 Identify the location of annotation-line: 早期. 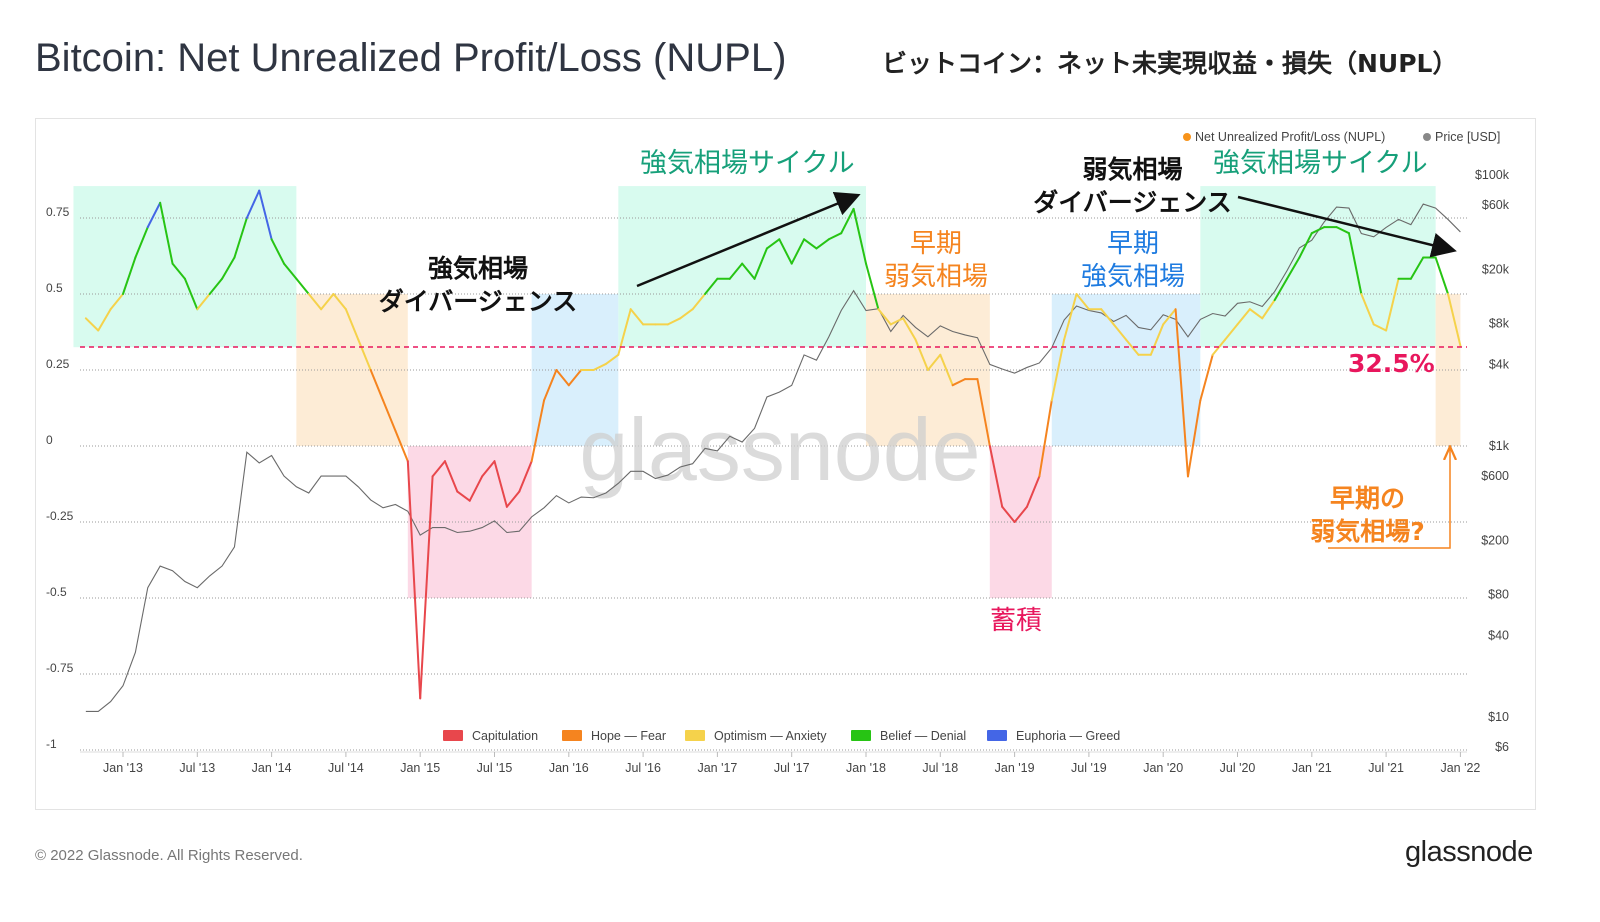
(935, 244).